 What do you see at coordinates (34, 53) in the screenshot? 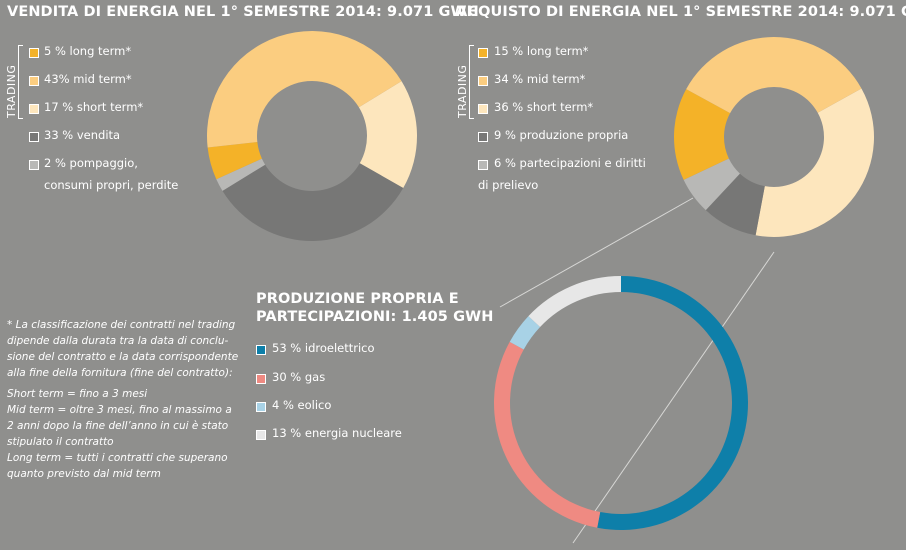
I see `vendita-long-term-swatch` at bounding box center [34, 53].